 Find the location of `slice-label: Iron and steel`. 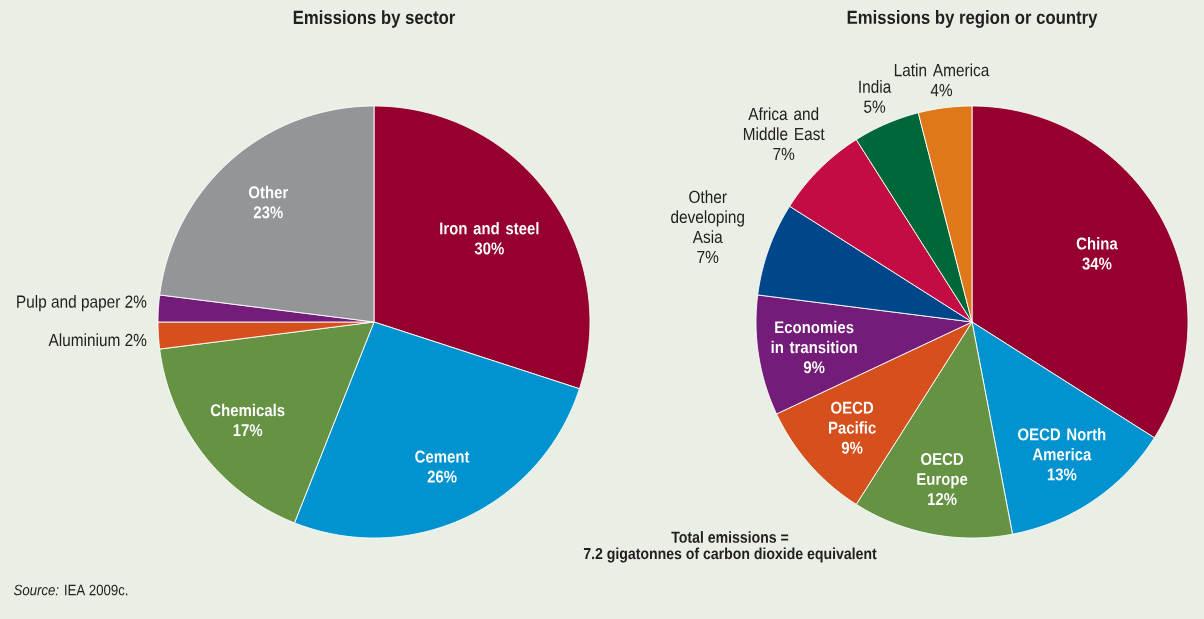

slice-label: Iron and steel is located at coordinates (489, 228).